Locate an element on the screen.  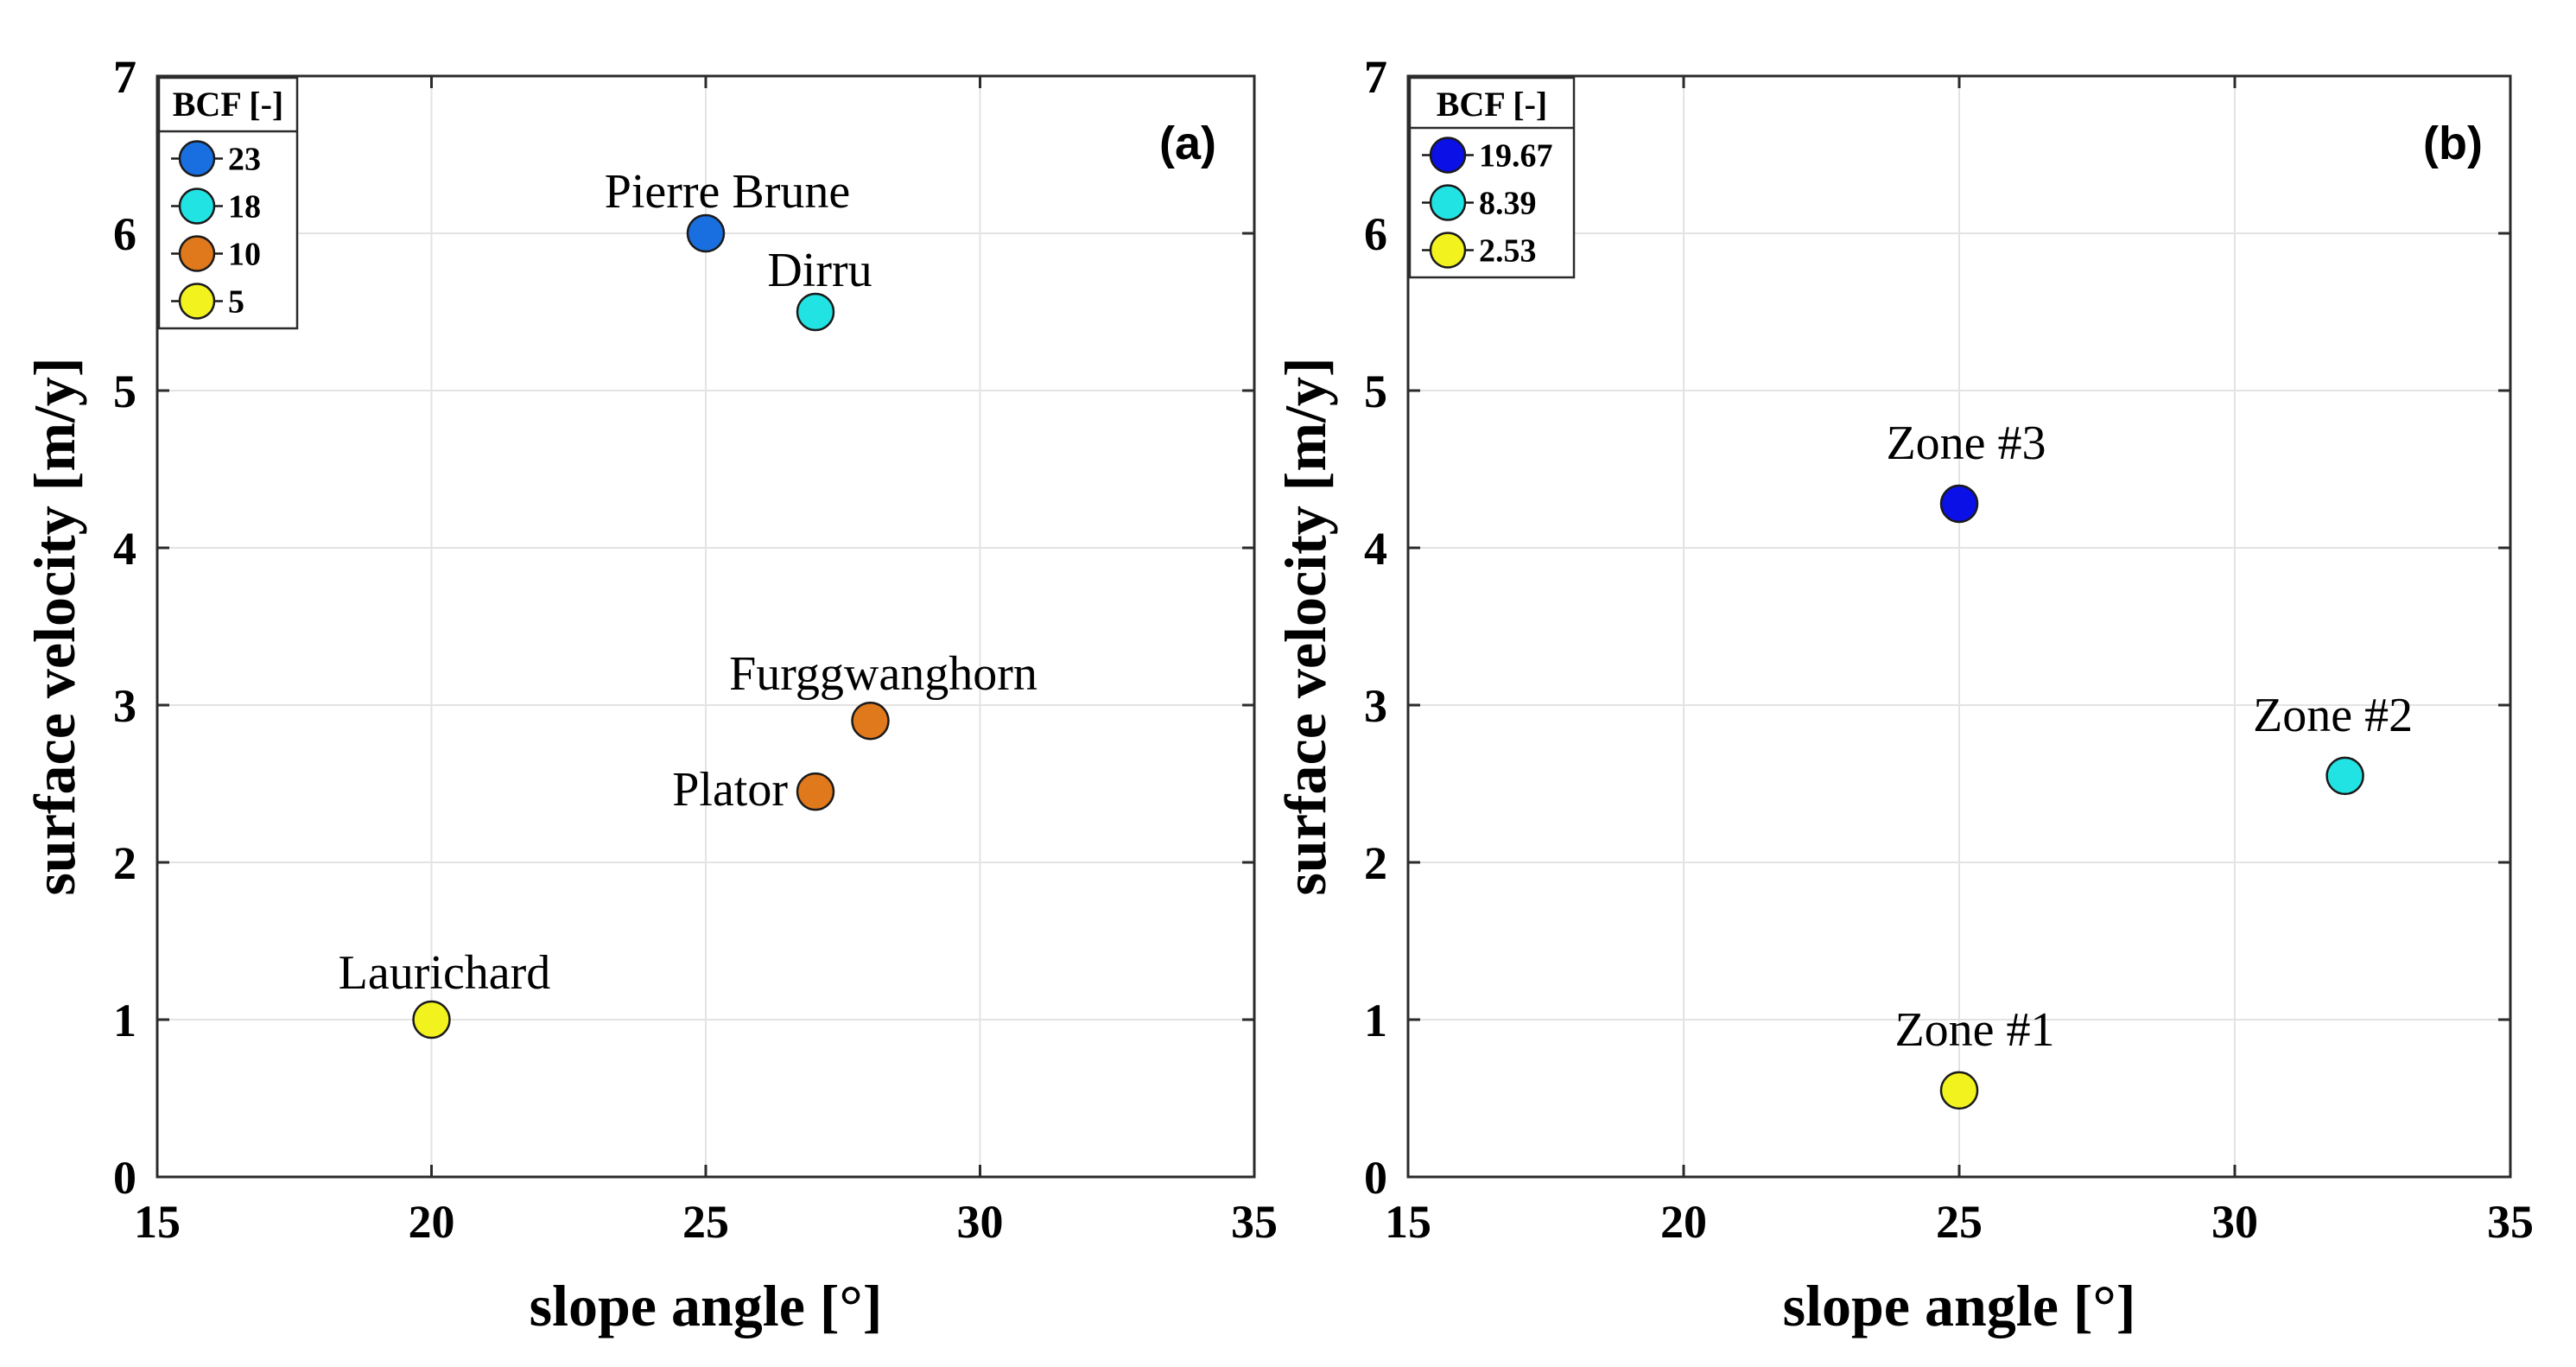
legend-entry-label: 8.39 is located at coordinates (1508, 204).